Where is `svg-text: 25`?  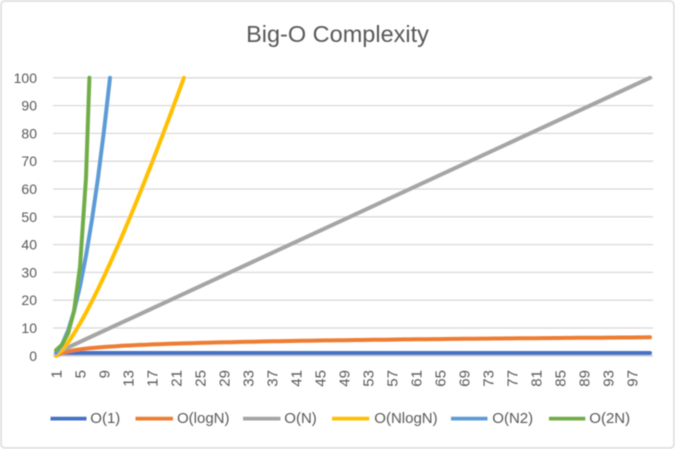
svg-text: 25 is located at coordinates (201, 378).